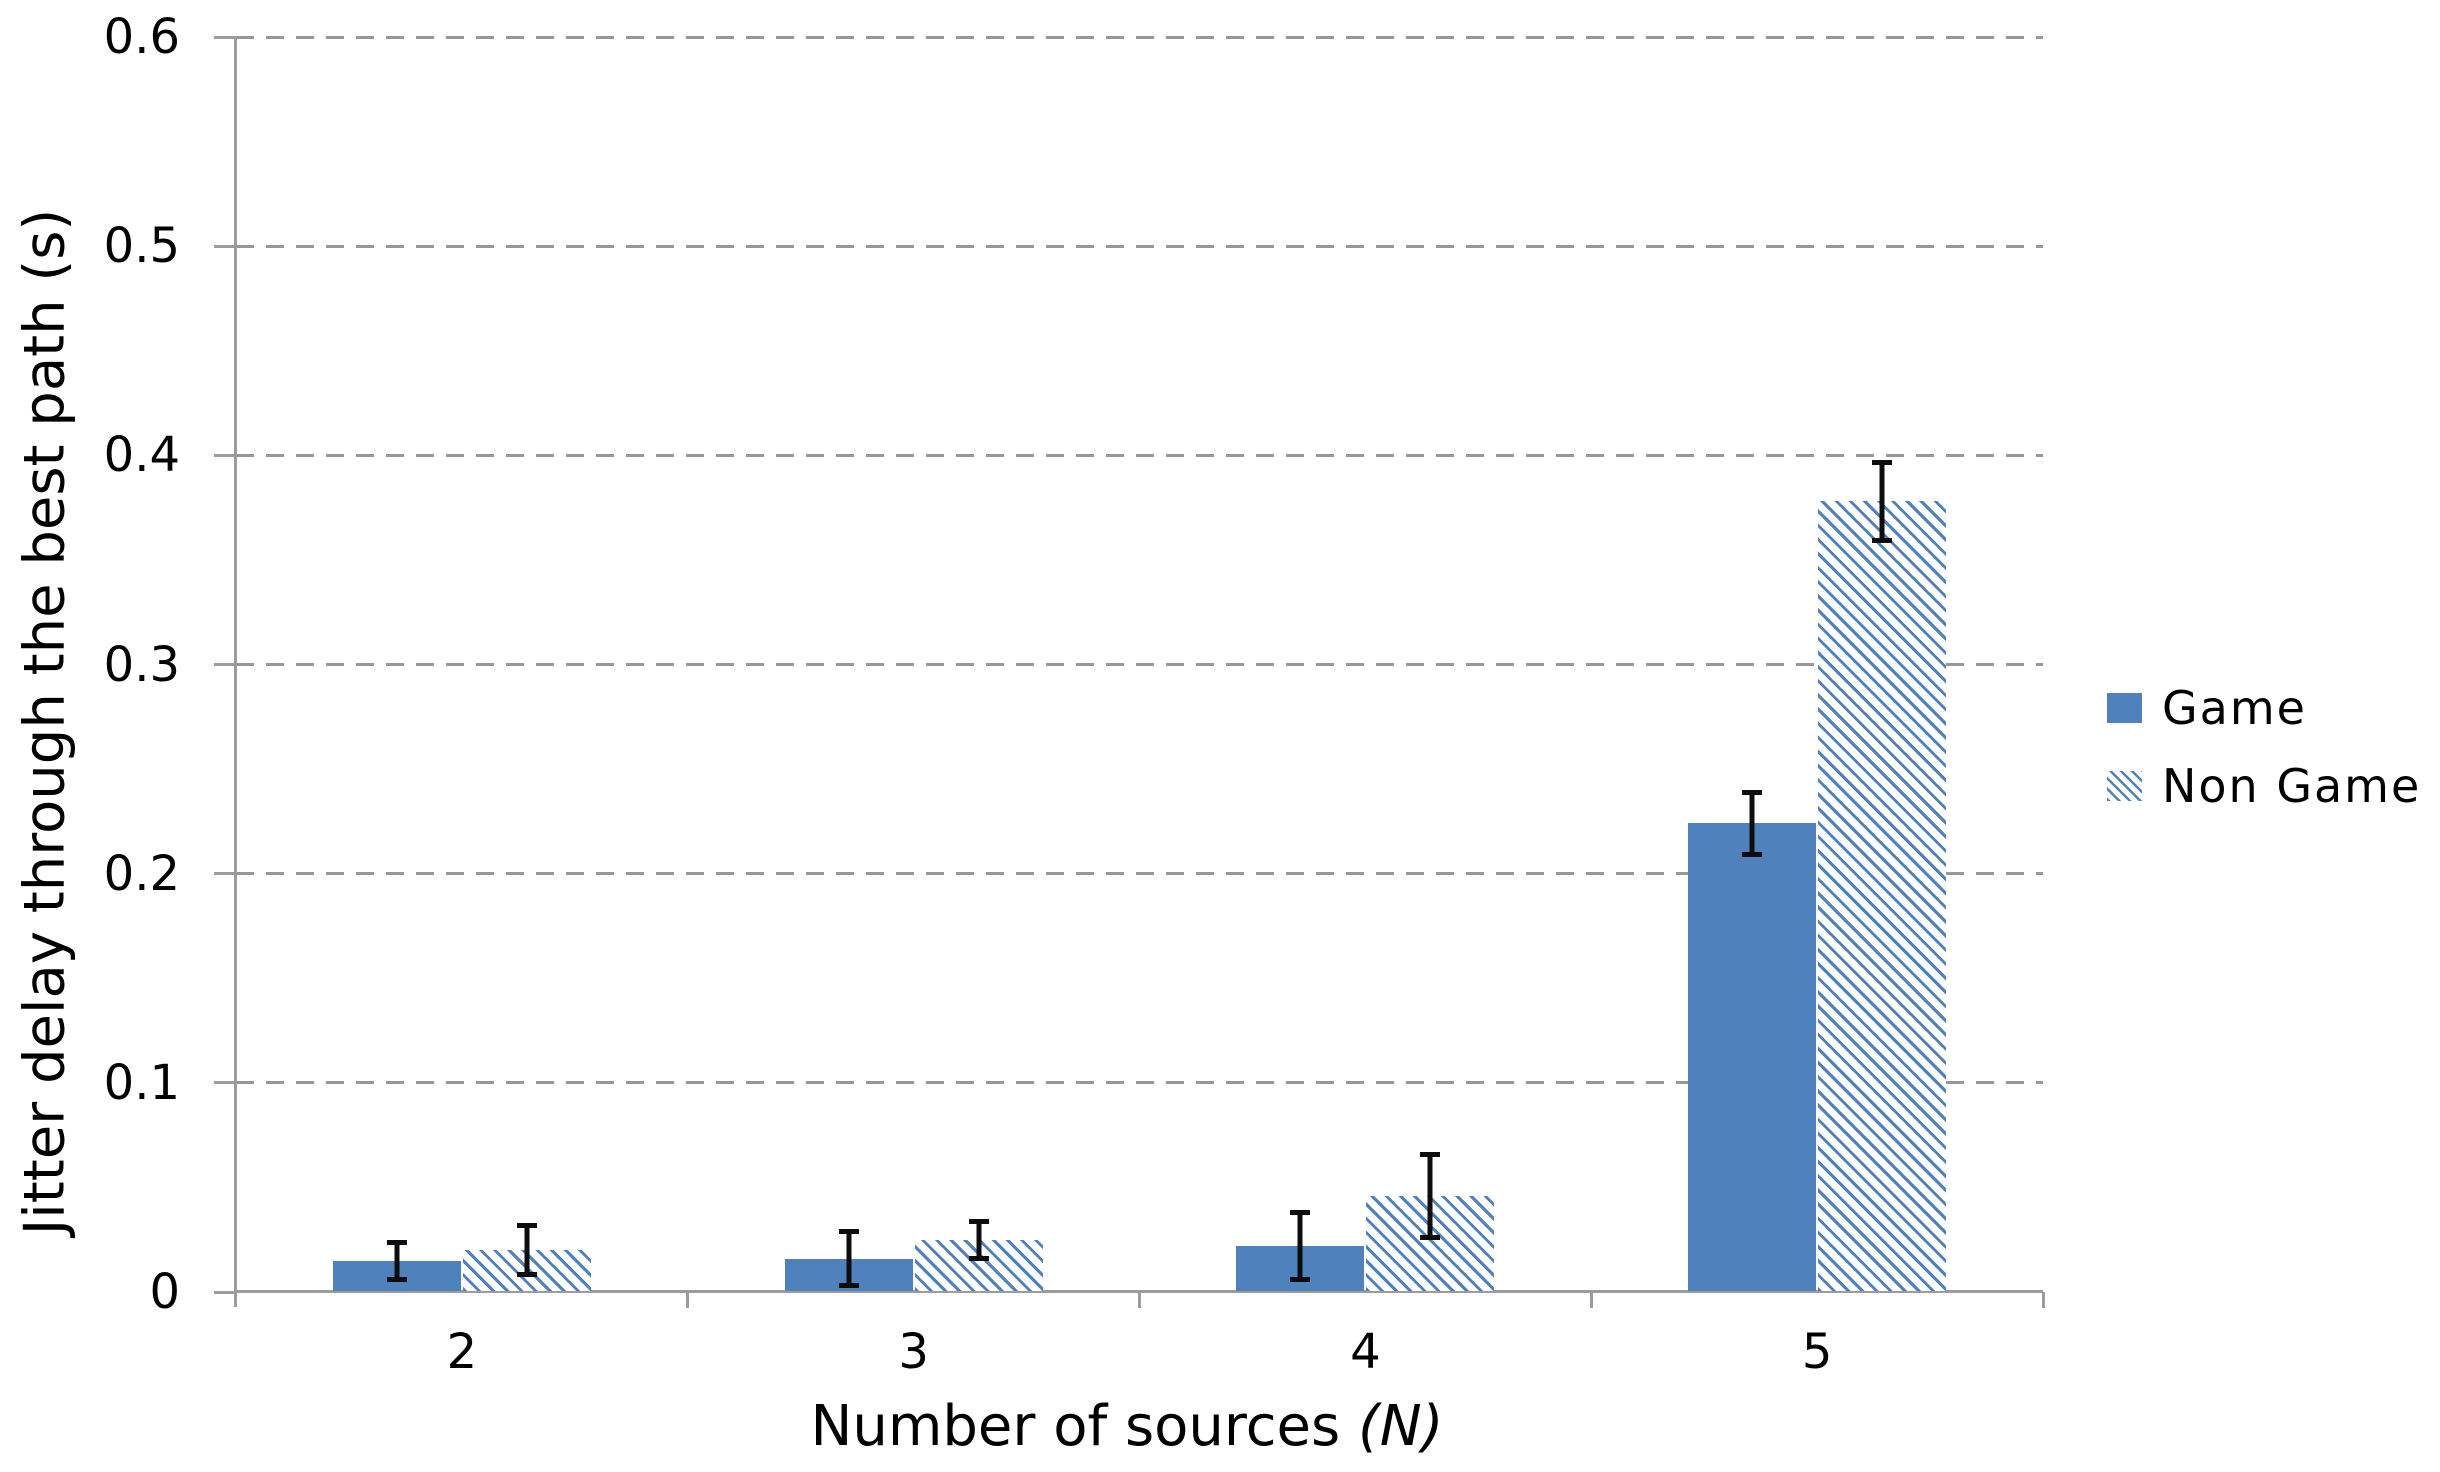 The width and height of the screenshot is (2440, 1472). I want to click on x-axis-title-text: Number of sources, so click(1084, 1426).